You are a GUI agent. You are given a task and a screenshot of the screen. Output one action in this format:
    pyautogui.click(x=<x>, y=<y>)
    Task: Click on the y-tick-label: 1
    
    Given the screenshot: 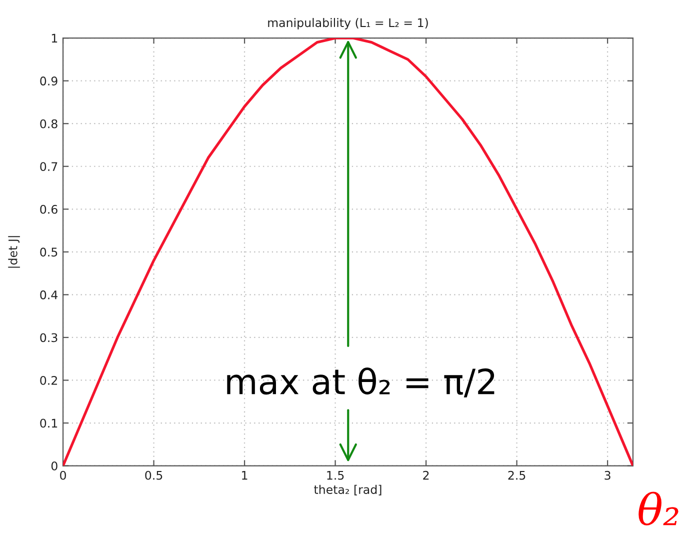 What is the action you would take?
    pyautogui.click(x=55, y=38)
    